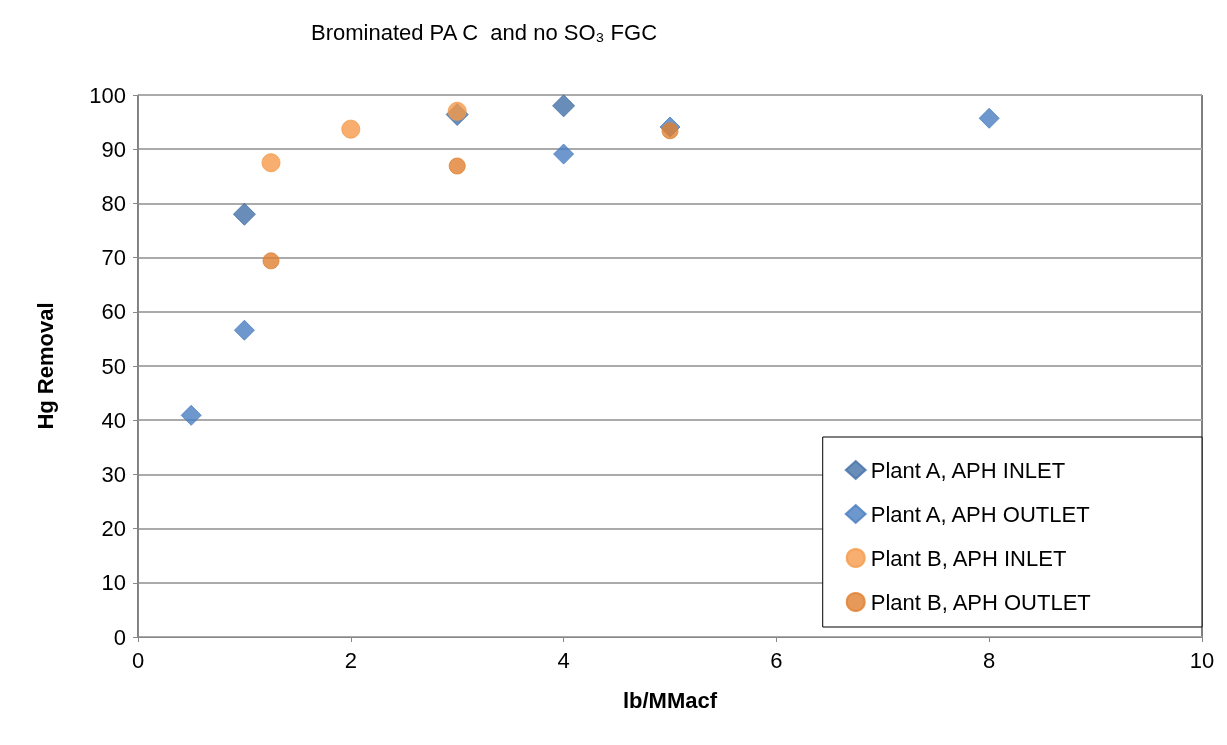  Describe the element at coordinates (107, 95) in the screenshot. I see `y-tick-label: 100` at that location.